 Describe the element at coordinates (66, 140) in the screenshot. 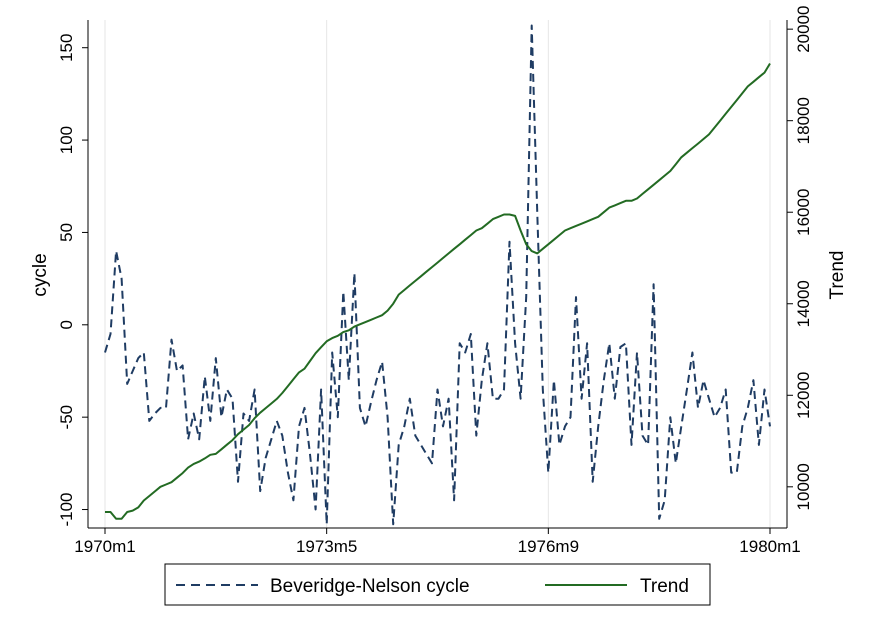

I see `y-left-tick-label: 100` at that location.